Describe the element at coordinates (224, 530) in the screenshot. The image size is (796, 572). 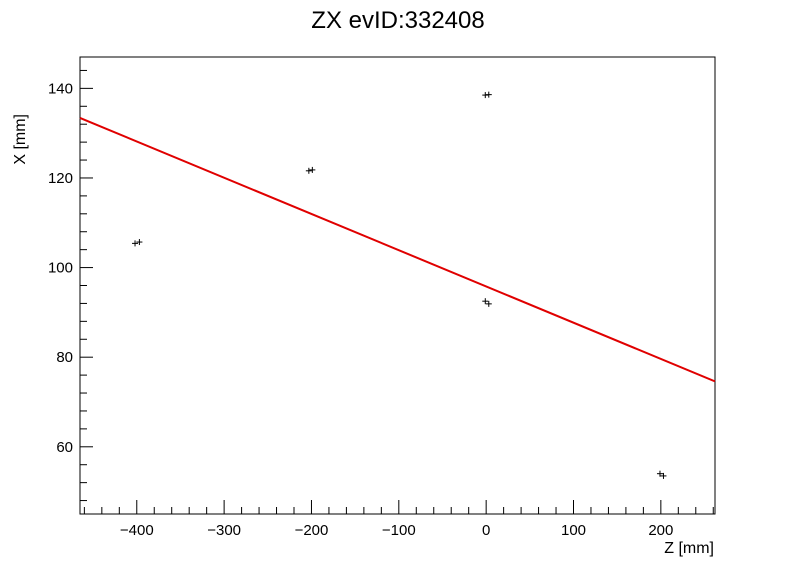
I see `x-tick-label: −300` at that location.